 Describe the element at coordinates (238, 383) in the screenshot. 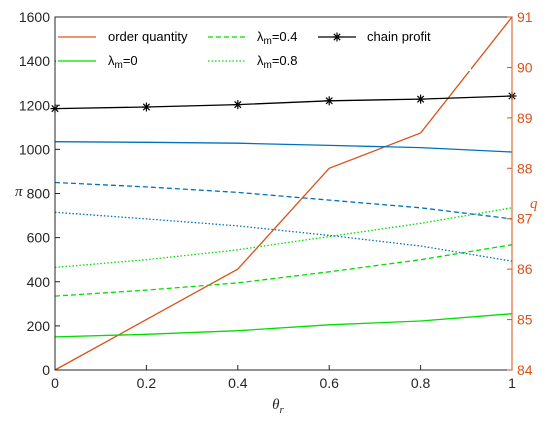

I see `x-tick-label: 0.4` at that location.